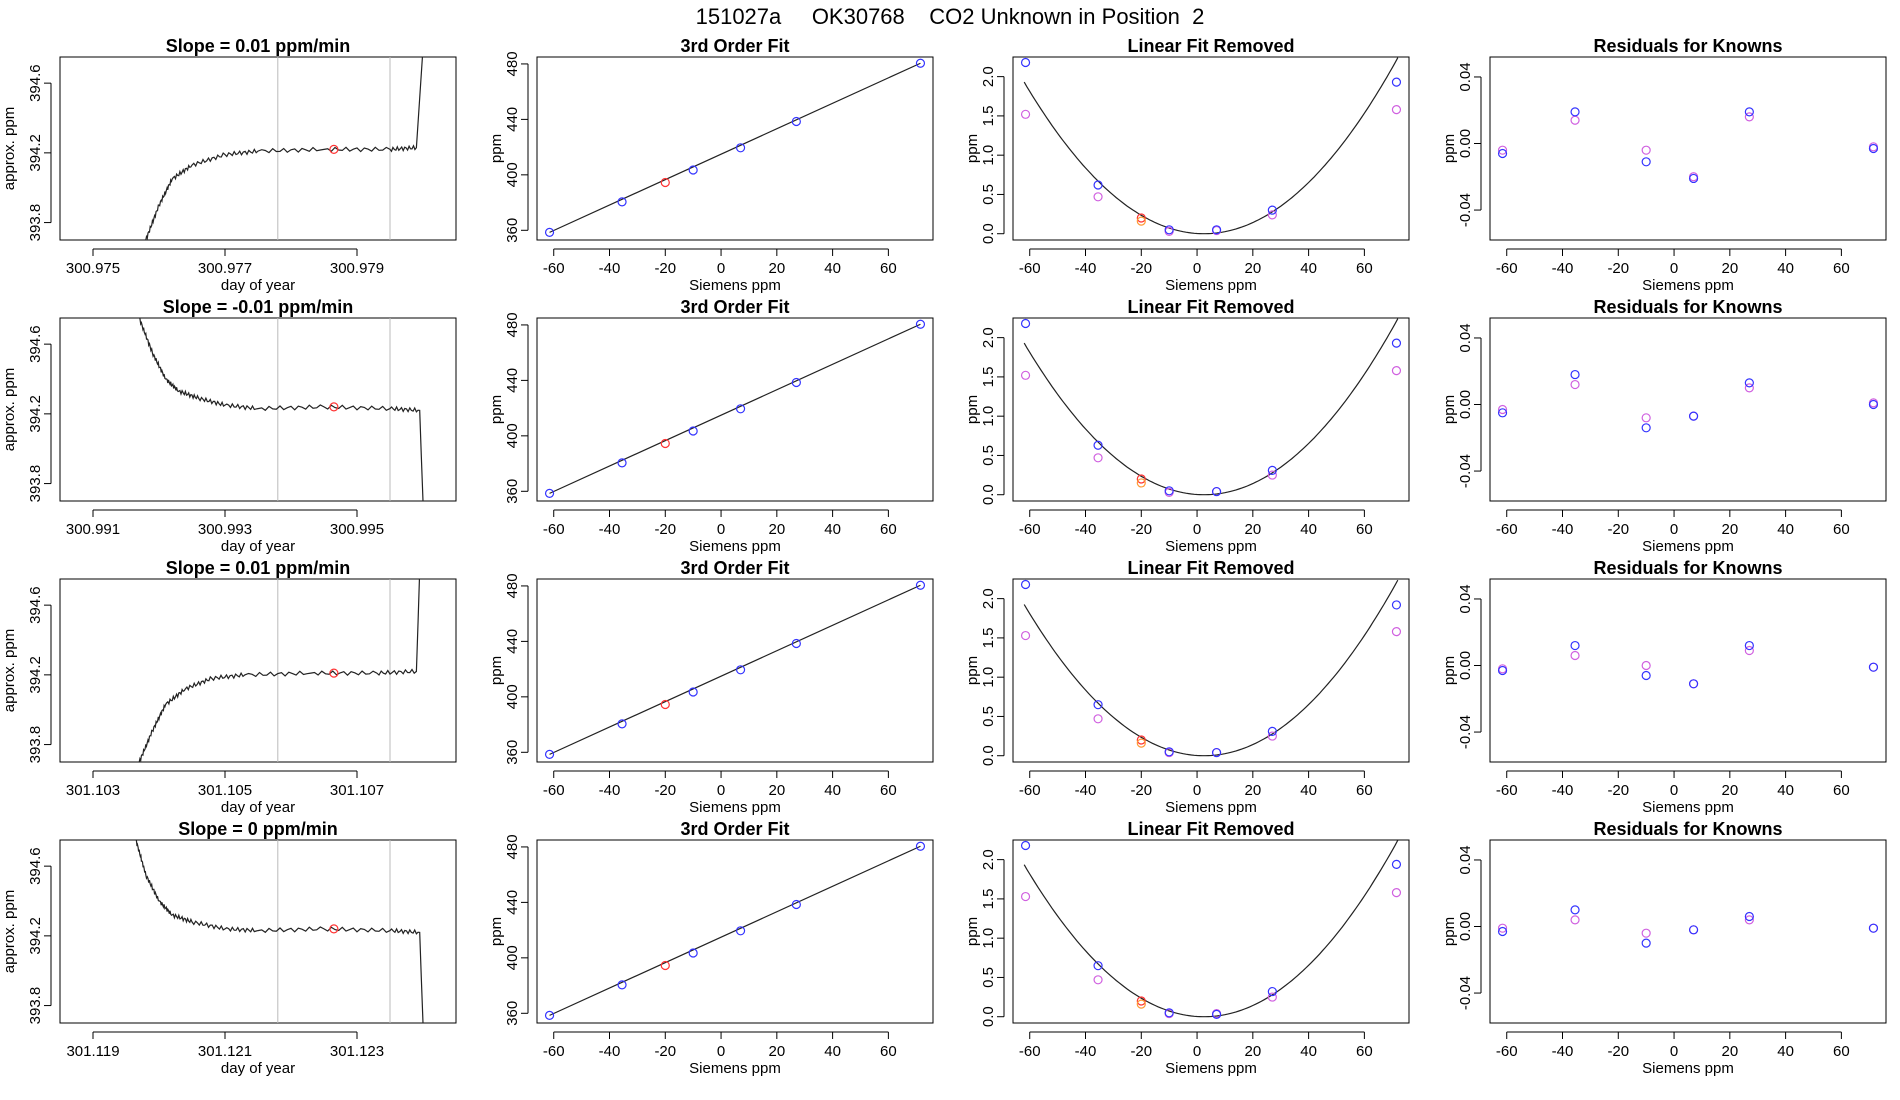  Describe the element at coordinates (334, 929) in the screenshot. I see `unknown-marker` at that location.